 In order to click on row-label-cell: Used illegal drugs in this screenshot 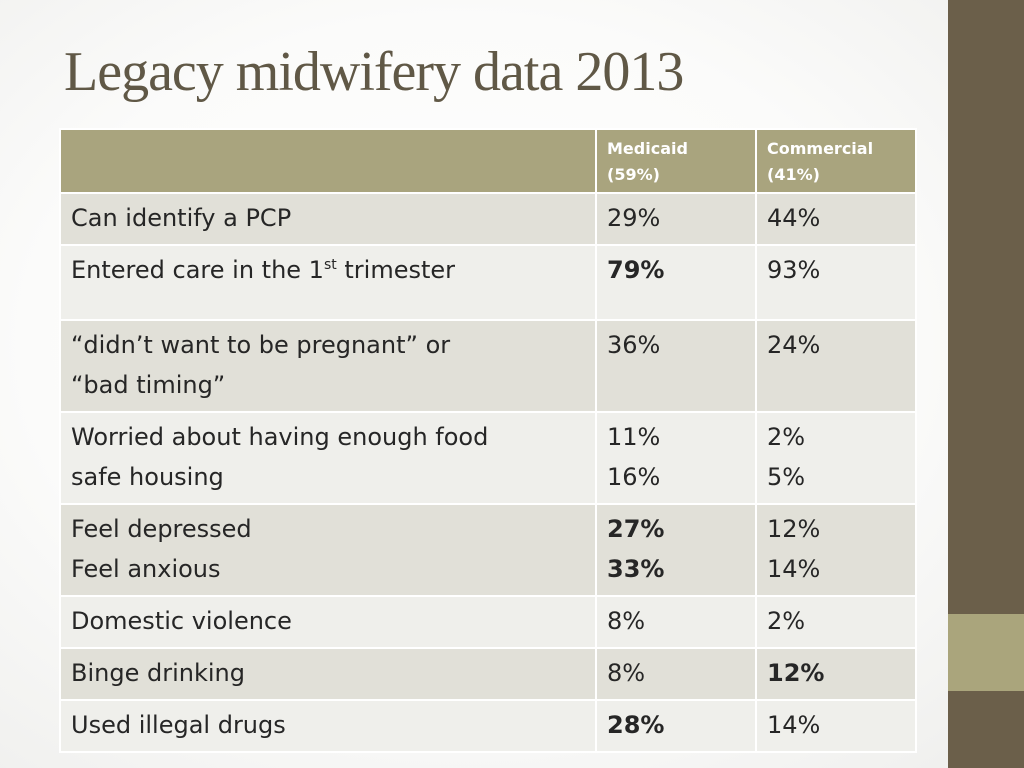, I will do `click(328, 726)`.